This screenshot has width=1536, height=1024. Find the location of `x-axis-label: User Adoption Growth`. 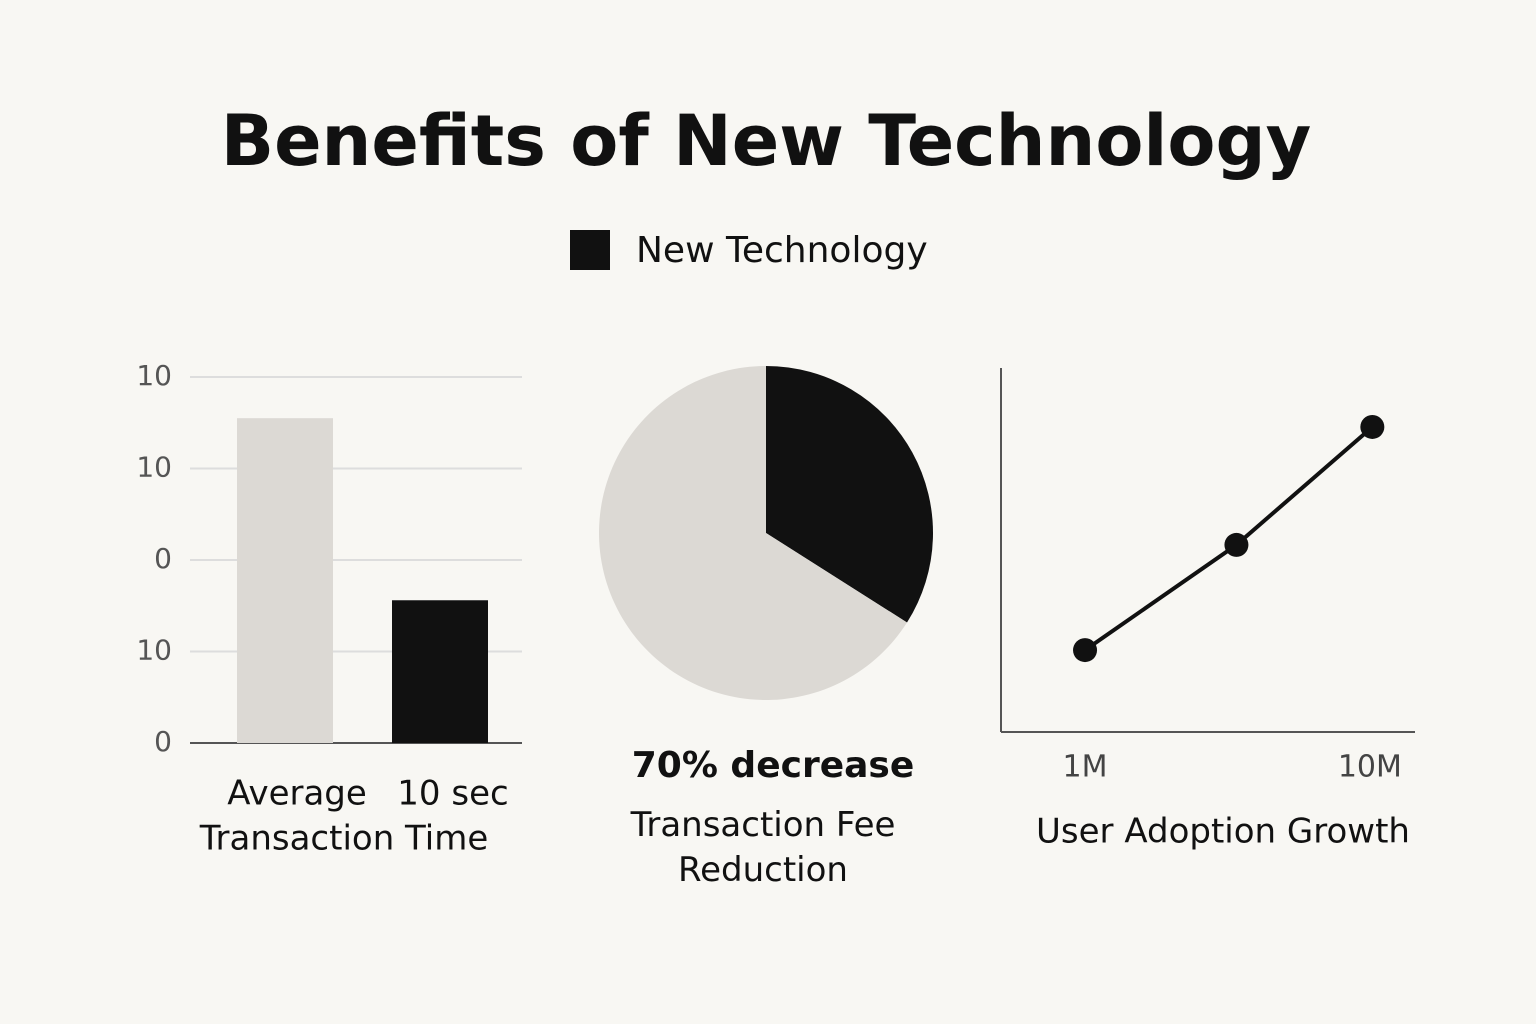

x-axis-label: User Adoption Growth is located at coordinates (1223, 832).